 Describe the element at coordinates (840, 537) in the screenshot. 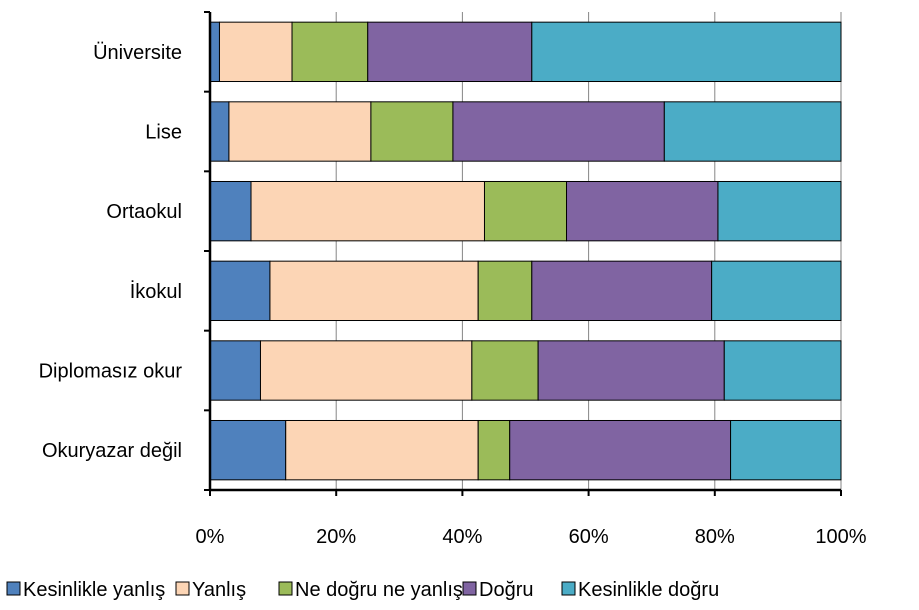

I see `x-tick-label: 100%` at that location.